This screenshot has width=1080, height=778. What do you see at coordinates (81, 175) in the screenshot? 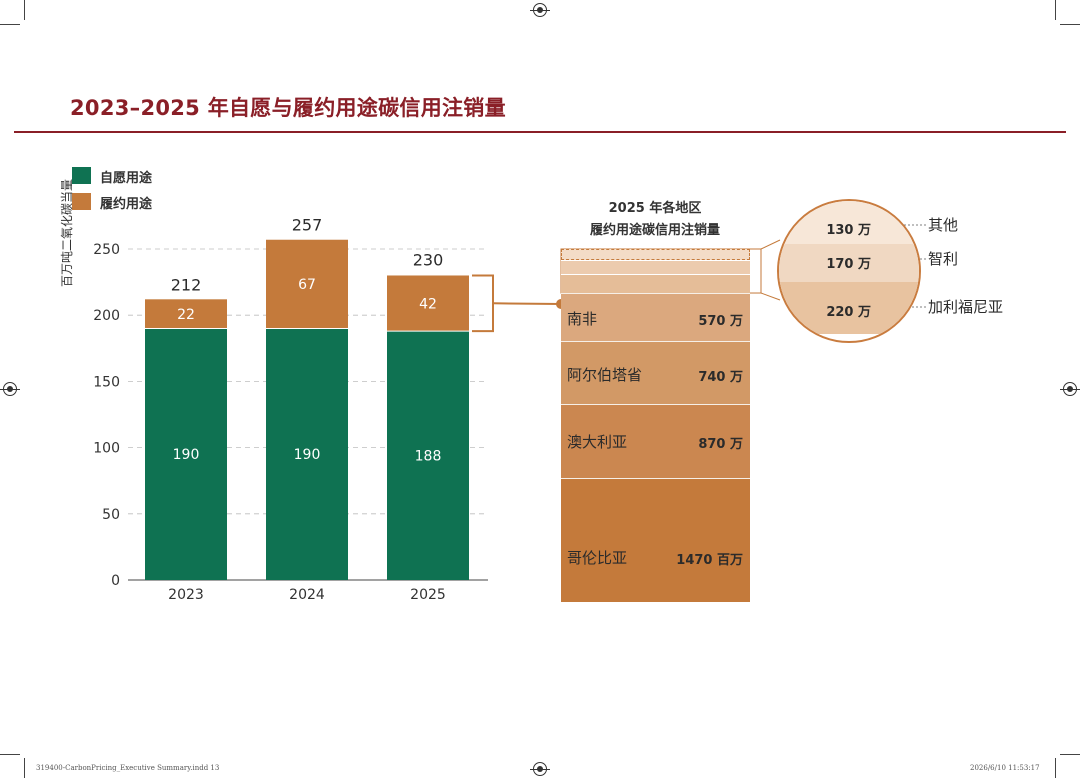
I see `legend-swatch-voluntary` at bounding box center [81, 175].